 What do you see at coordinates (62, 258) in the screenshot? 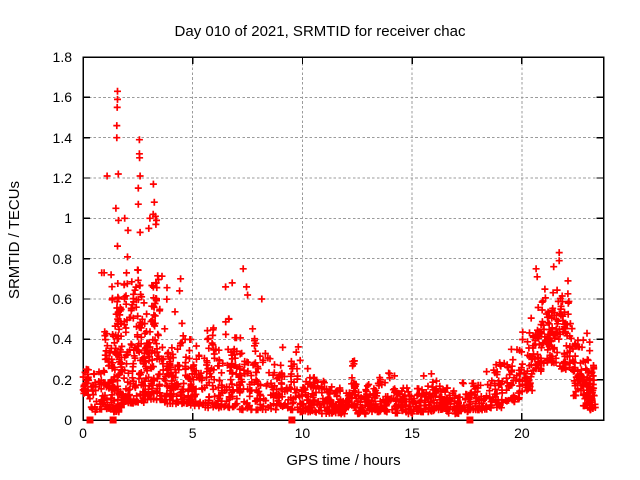
I see `y-tick-label: 0.8` at bounding box center [62, 258].